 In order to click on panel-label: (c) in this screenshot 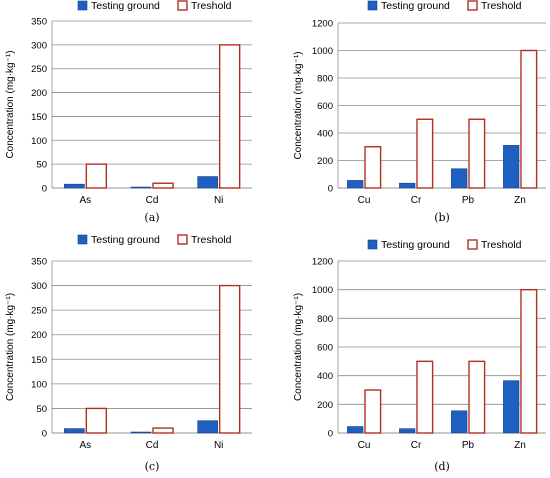, I will do `click(152, 466)`.